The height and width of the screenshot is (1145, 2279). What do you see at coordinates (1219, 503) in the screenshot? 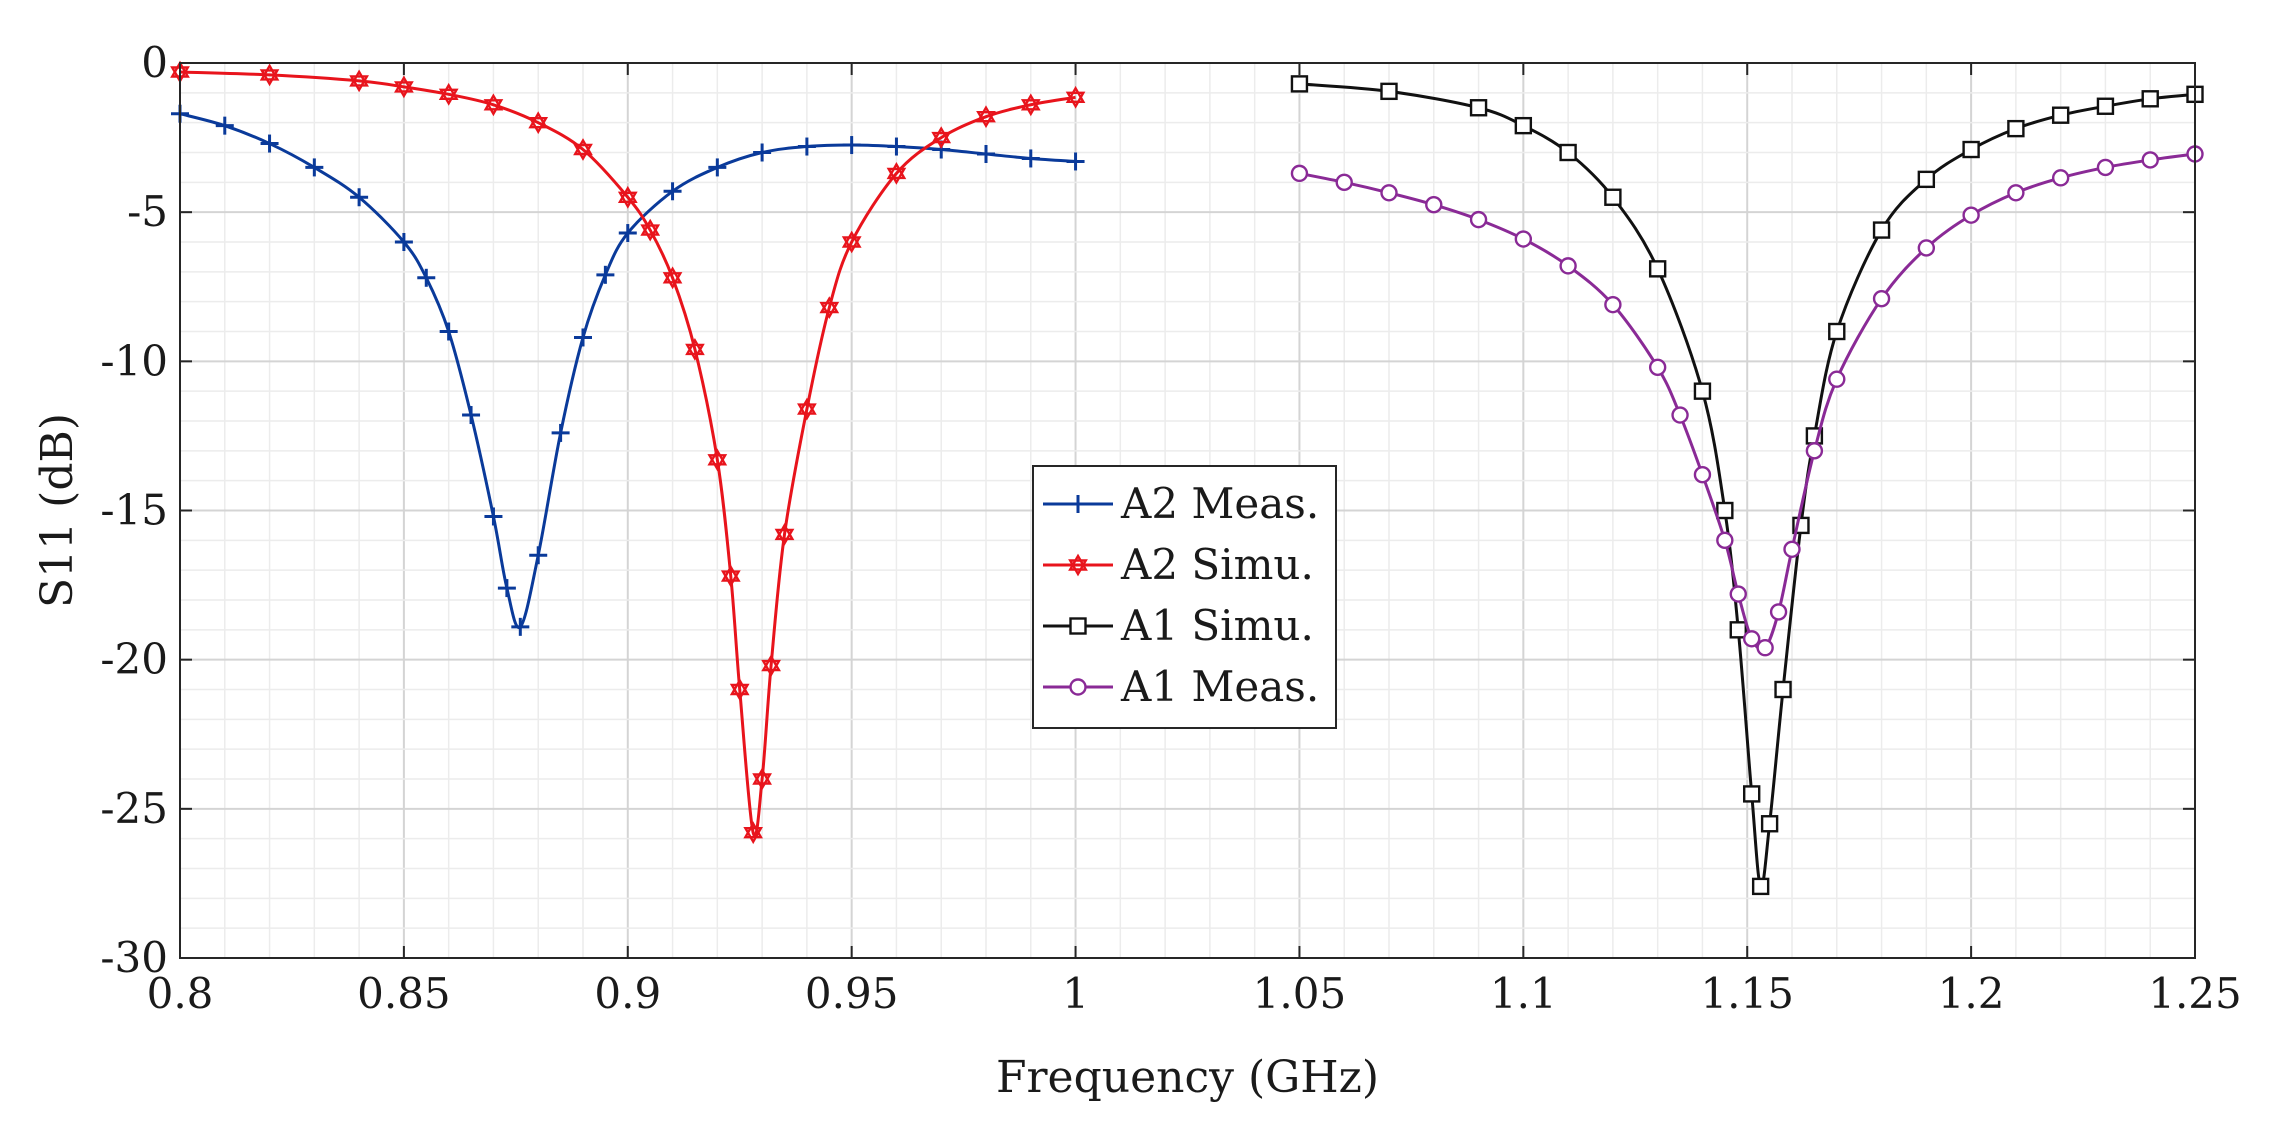
I see `legend-label: A2 Meas.` at bounding box center [1219, 503].